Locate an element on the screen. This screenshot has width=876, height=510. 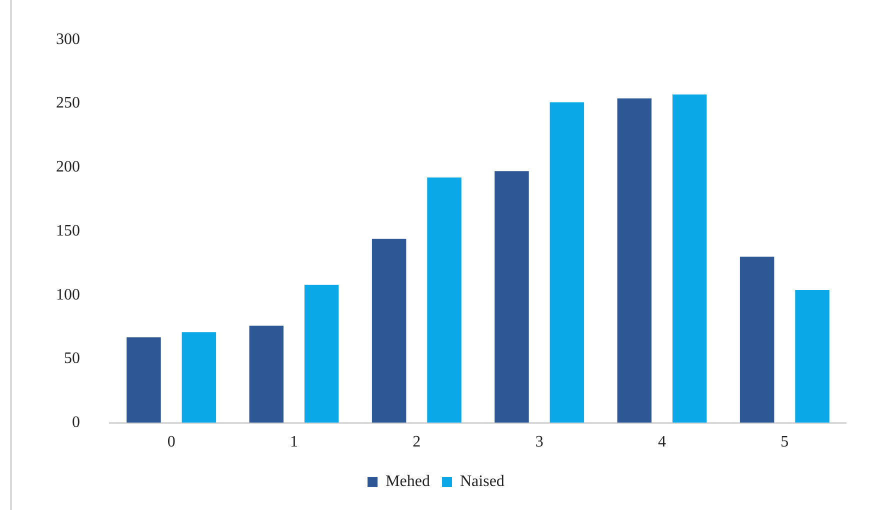
x-tick-label: 3 is located at coordinates (539, 442).